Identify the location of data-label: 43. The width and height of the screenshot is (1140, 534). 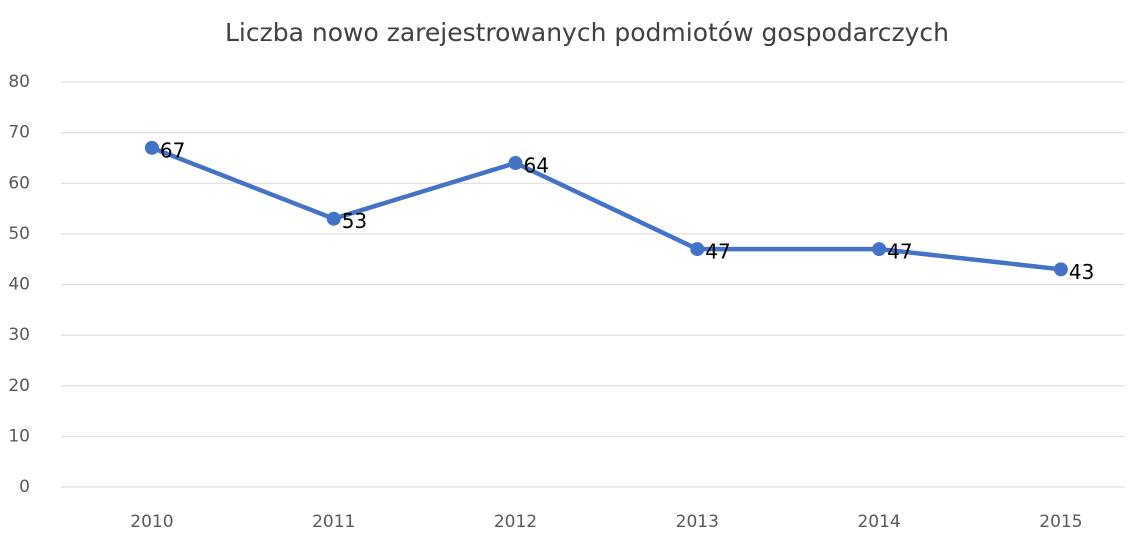
(1081, 272).